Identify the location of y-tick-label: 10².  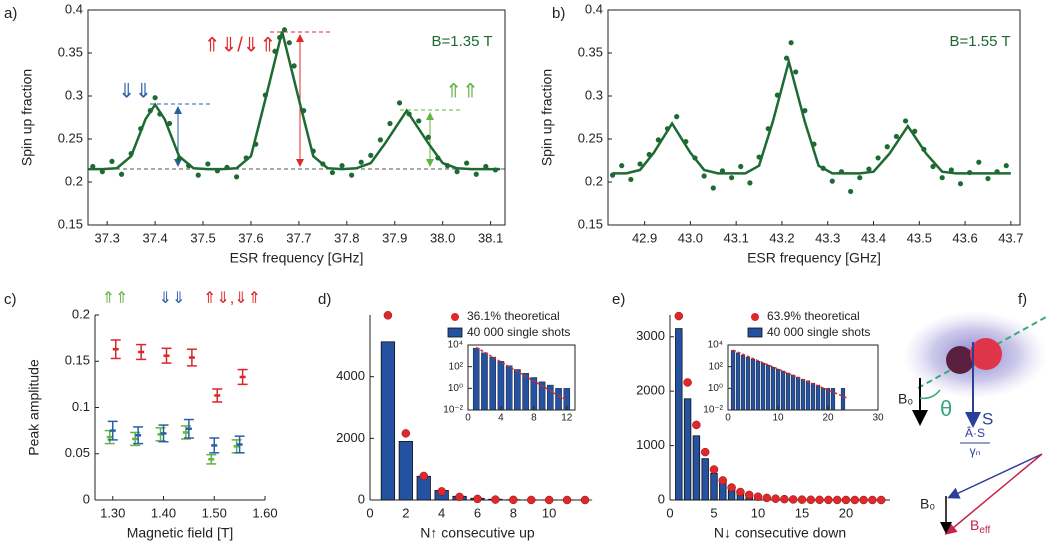
(456, 366).